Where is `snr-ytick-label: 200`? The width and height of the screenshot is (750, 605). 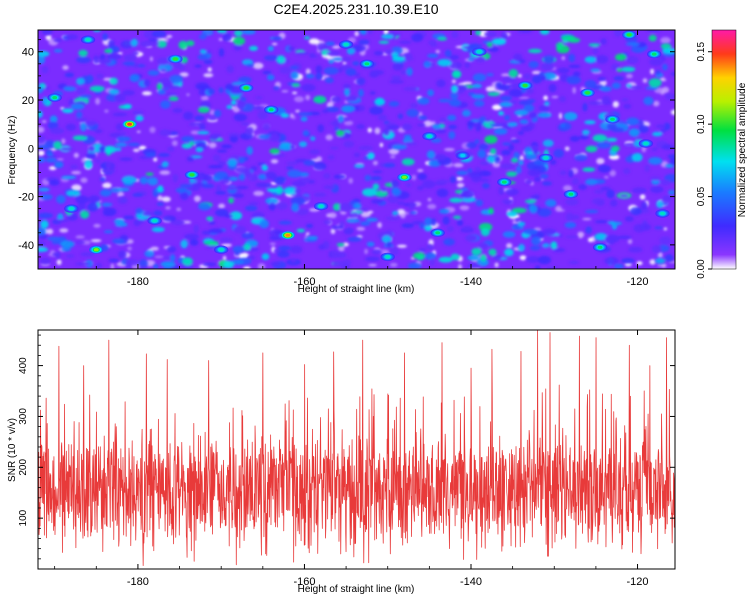 snr-ytick-label: 200 is located at coordinates (23, 467).